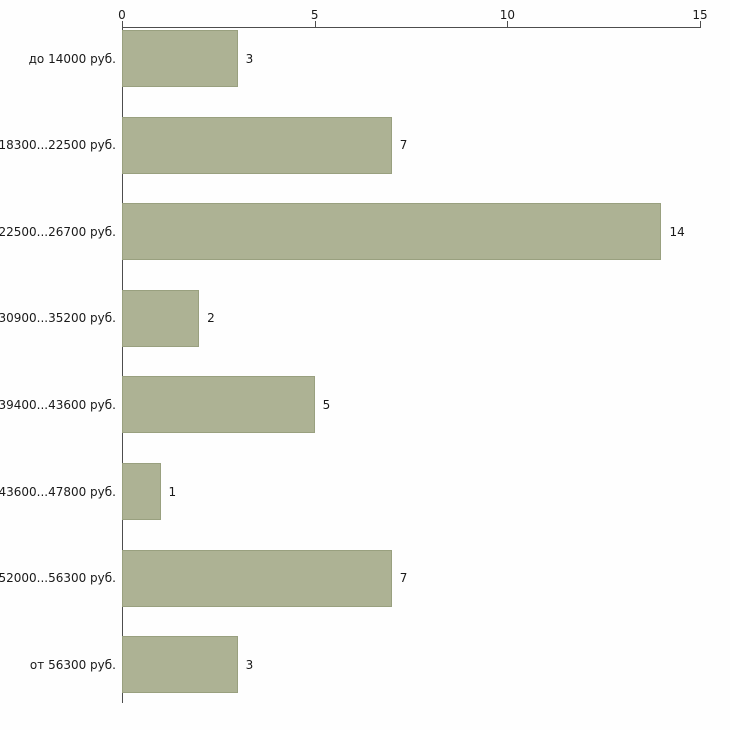 The height and width of the screenshot is (730, 730). I want to click on category-label: 18300...22500 руб., so click(58, 145).